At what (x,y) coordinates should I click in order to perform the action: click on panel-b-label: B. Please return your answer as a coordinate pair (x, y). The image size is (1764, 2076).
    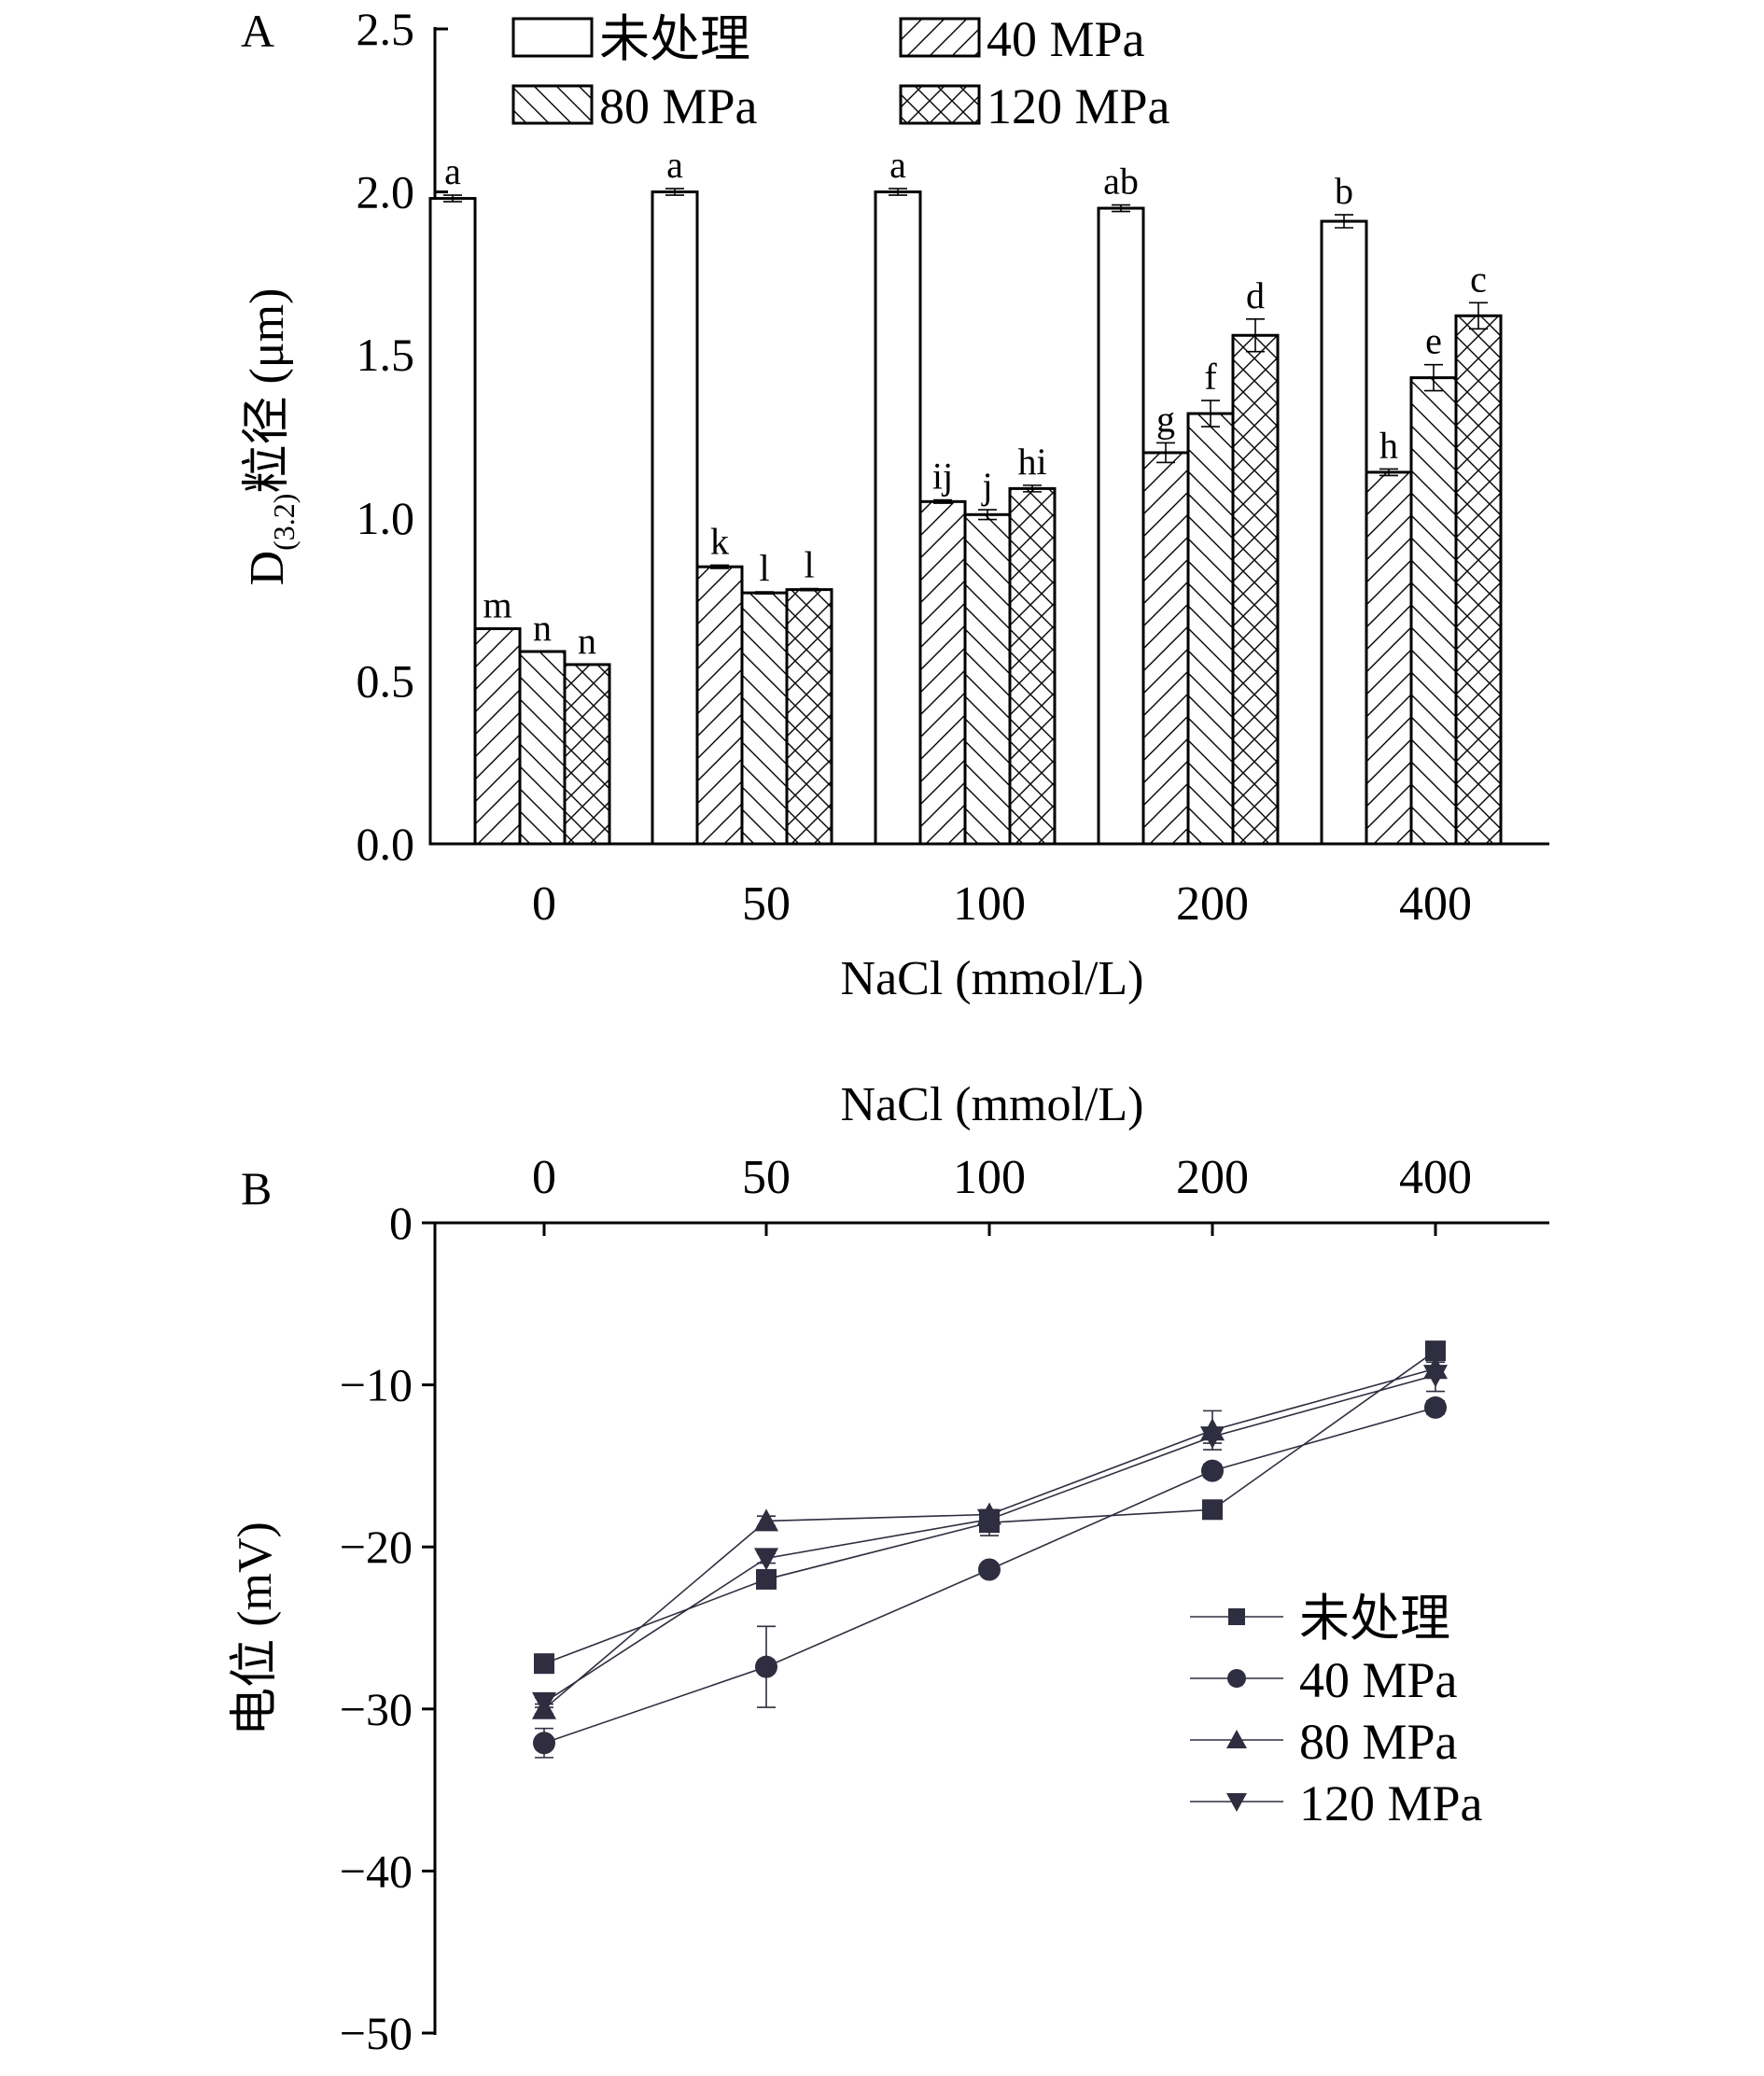
    Looking at the image, I should click on (256, 1188).